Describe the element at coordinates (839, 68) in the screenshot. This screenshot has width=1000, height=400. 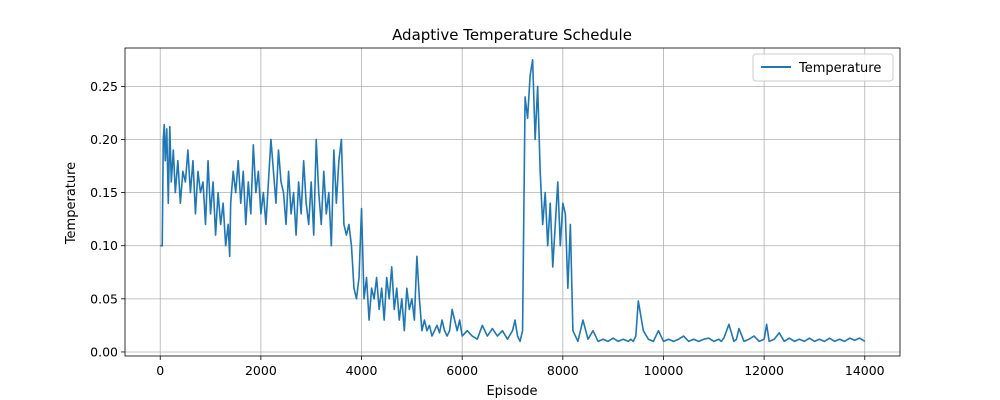
I see `legend-label-temperature: Temperature` at that location.